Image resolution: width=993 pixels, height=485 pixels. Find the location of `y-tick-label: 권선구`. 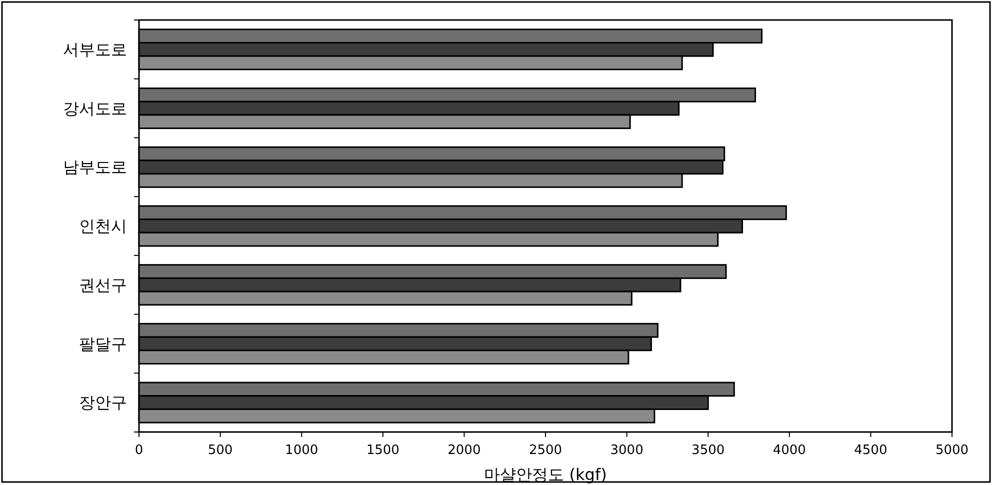

y-tick-label: 권선구 is located at coordinates (103, 284).